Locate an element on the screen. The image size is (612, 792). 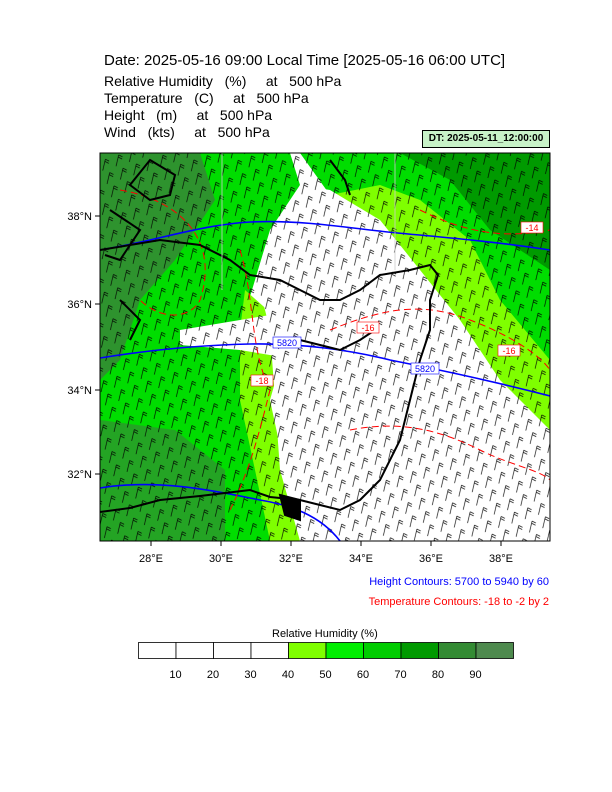
lon-axis: 28°E 30°E 32°E 34°E 36°E 38°E is located at coordinates (326, 553).